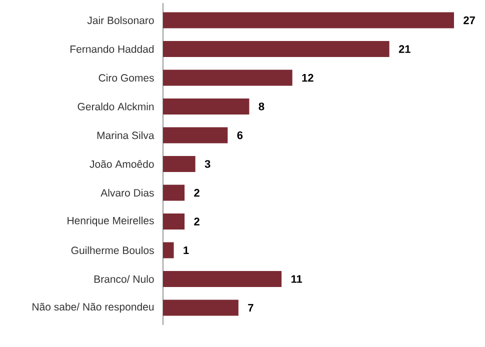  Describe the element at coordinates (116, 106) in the screenshot. I see `y-tick-label: Geraldo Alckmin` at that location.